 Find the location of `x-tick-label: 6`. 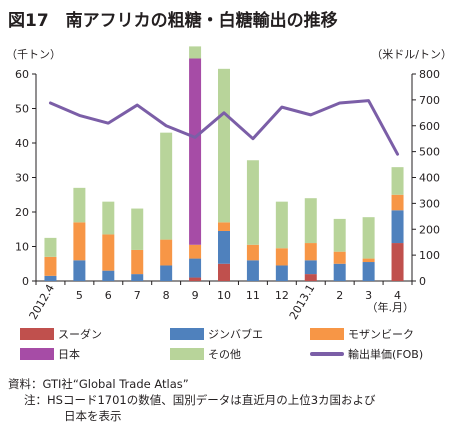

x-tick-label: 6 is located at coordinates (108, 295).